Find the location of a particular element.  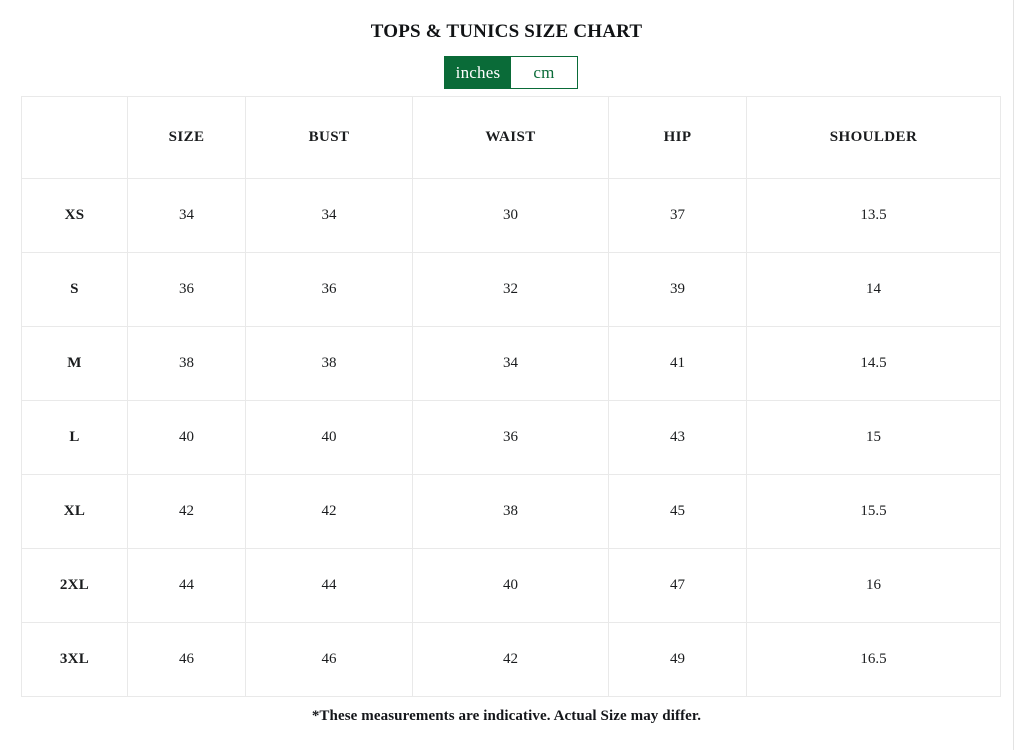

cell-size: 34 is located at coordinates (186, 215).